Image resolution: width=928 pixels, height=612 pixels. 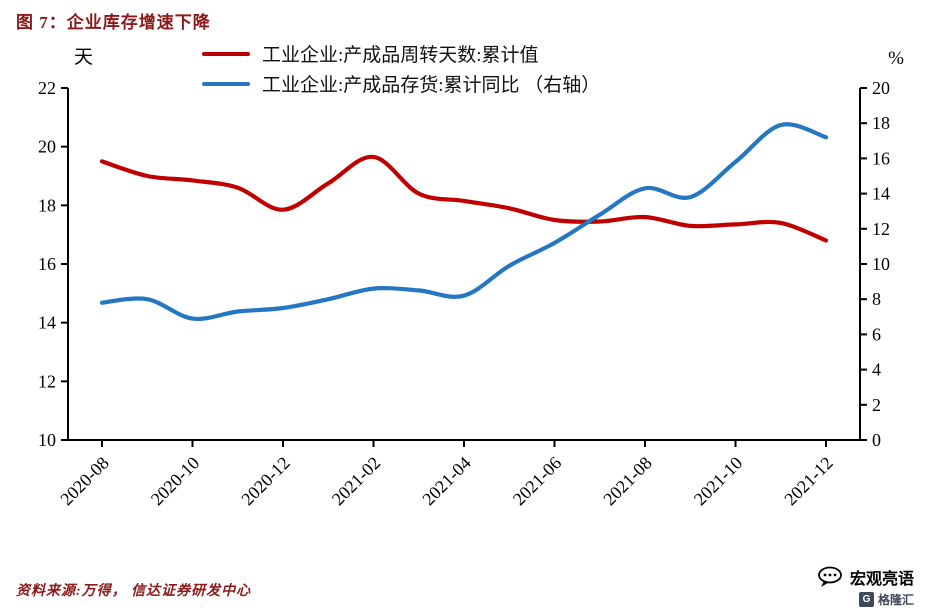 I want to click on legend-item-inventory-yoy: 工业企业:产成品存货:累计同比 （右轴）, so click(x=401, y=83).